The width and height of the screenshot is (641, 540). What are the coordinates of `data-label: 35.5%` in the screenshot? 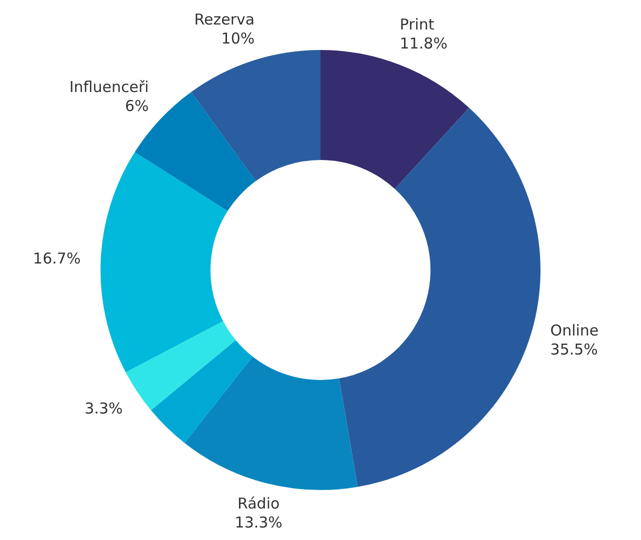 It's located at (574, 349).